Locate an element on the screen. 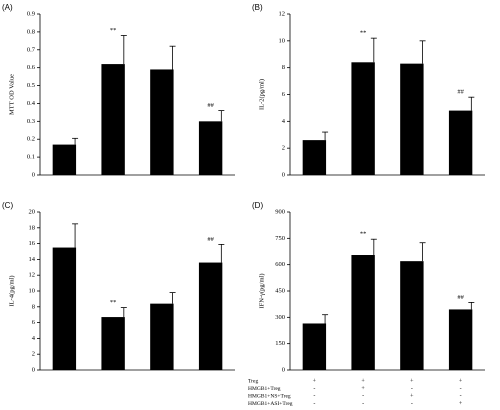 The height and width of the screenshot is (410, 500). y-axis-label: IFN-γ(pg/ml) is located at coordinates (261, 290).